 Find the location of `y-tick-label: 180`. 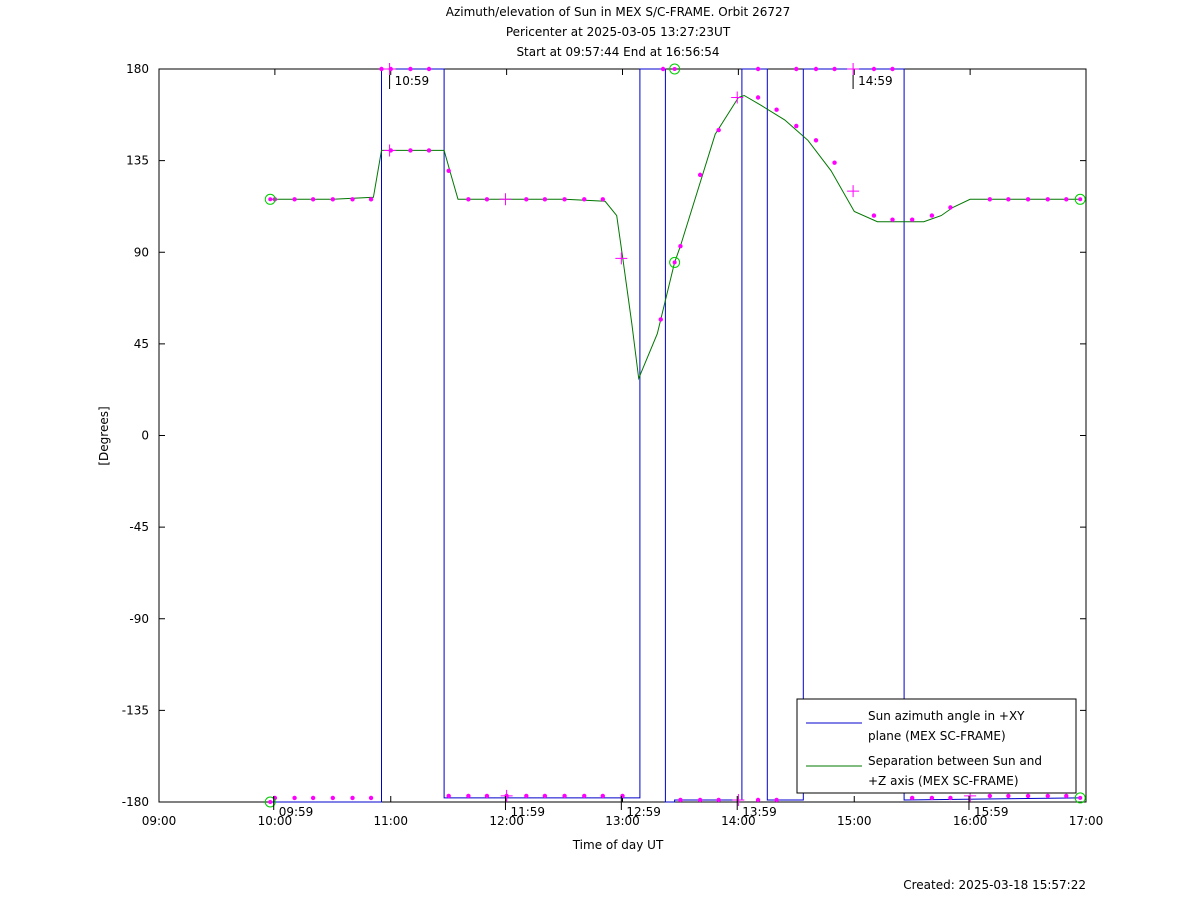

y-tick-label: 180 is located at coordinates (137, 69).